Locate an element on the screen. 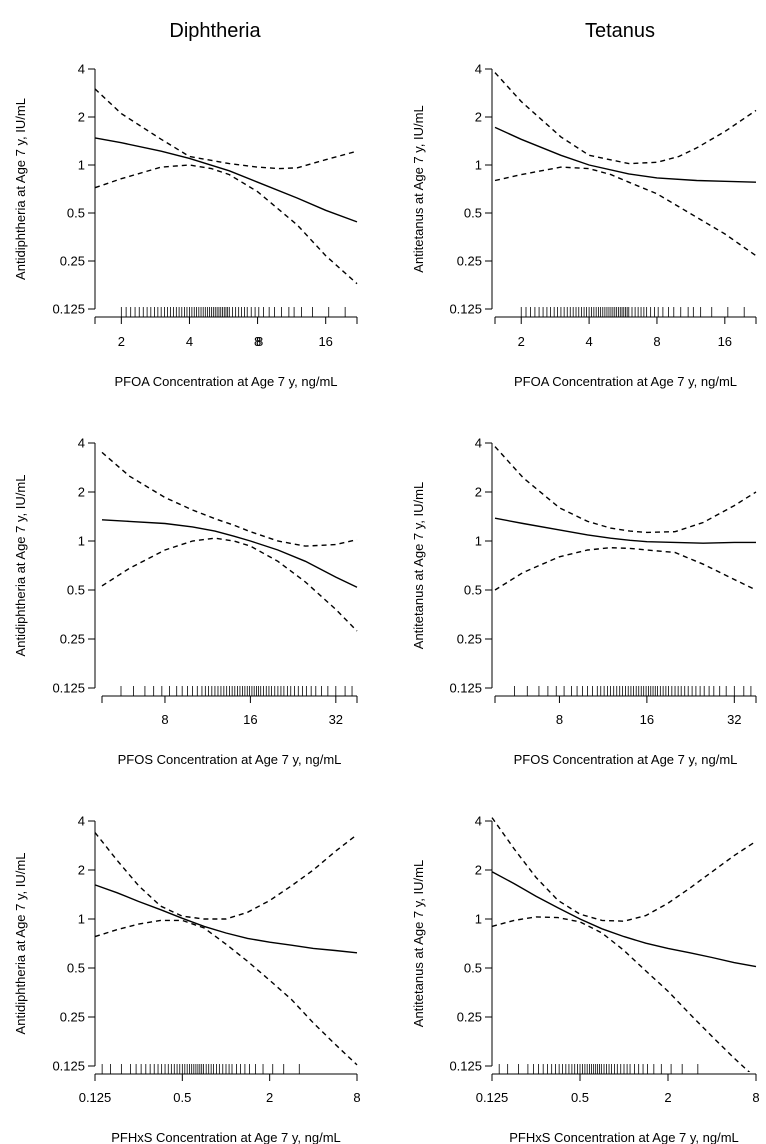 The image size is (766, 1144). column-title-diphtheria: Diphtheria is located at coordinates (215, 31).